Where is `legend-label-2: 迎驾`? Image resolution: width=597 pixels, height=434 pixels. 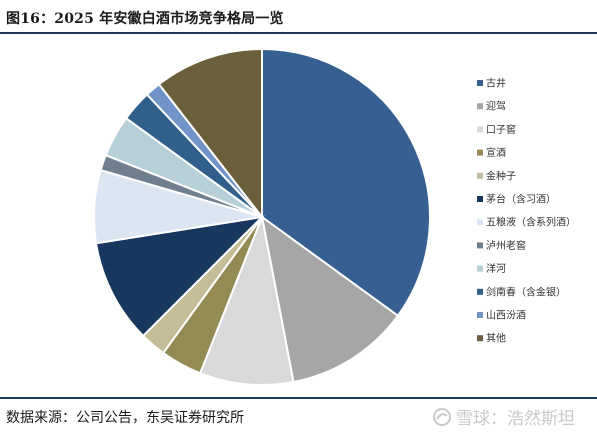 legend-label-2: 迎驾 is located at coordinates (496, 107).